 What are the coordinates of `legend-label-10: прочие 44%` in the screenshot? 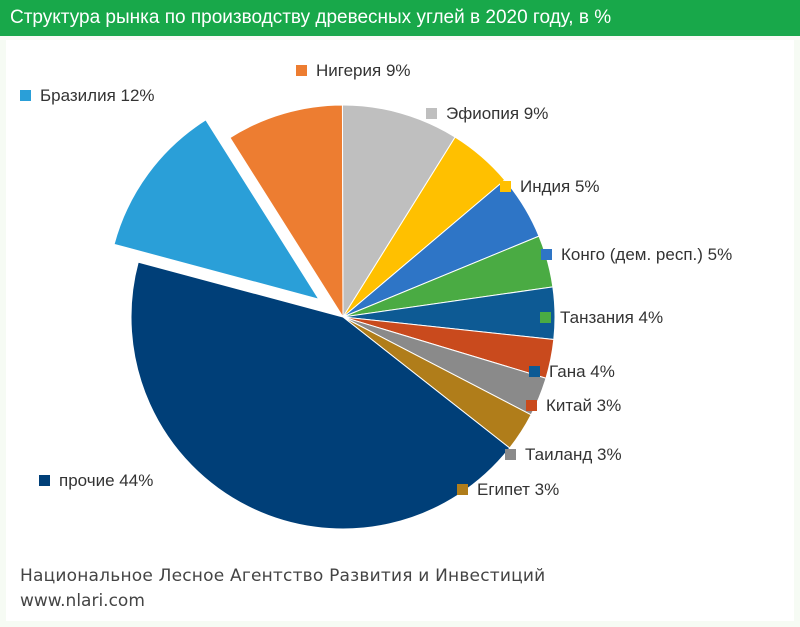 It's located at (106, 480).